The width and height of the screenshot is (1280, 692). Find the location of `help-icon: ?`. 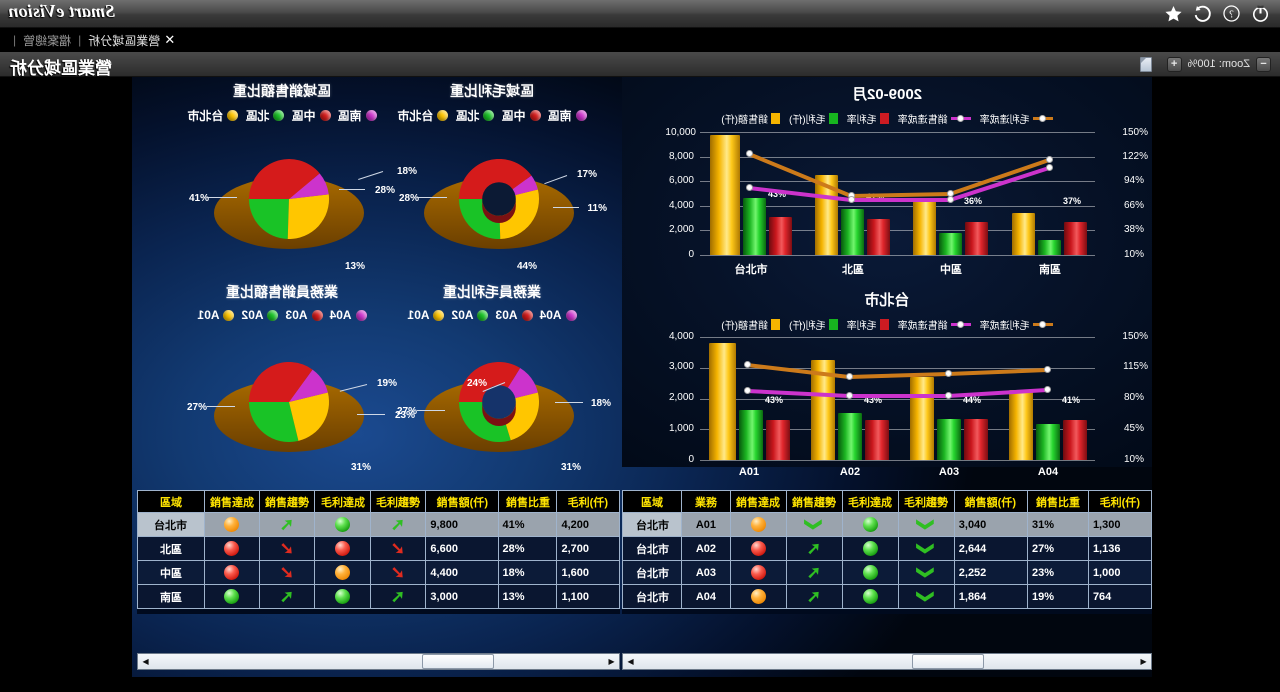

help-icon: ? is located at coordinates (1231, 13).